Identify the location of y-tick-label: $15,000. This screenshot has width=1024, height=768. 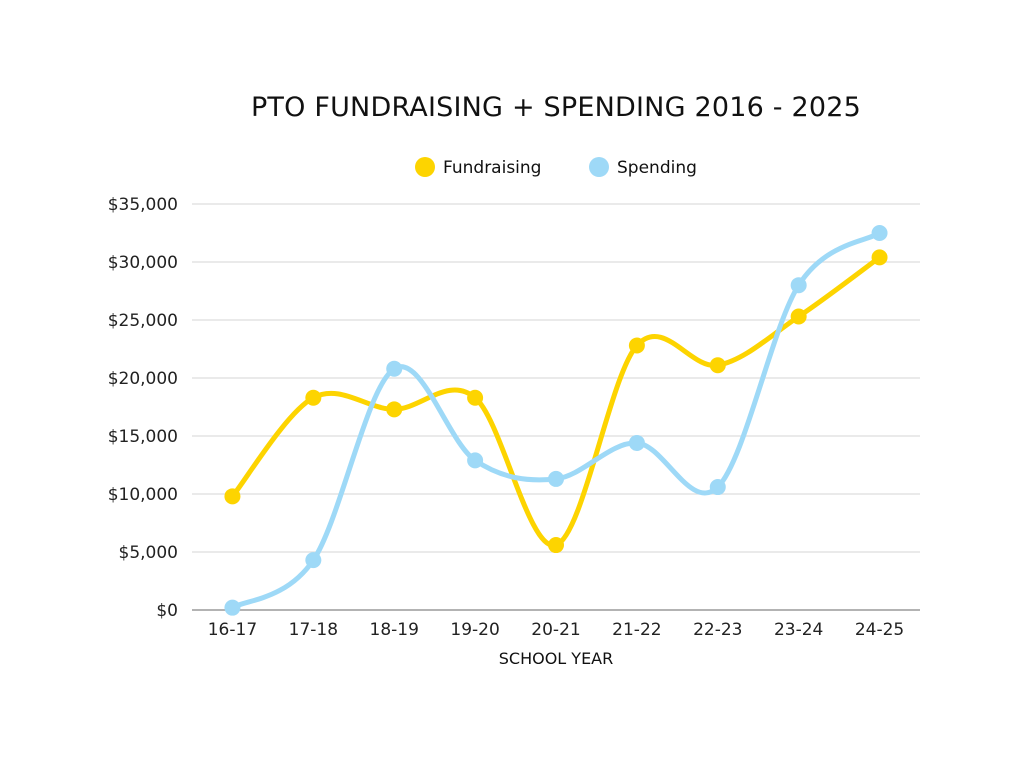
(143, 437).